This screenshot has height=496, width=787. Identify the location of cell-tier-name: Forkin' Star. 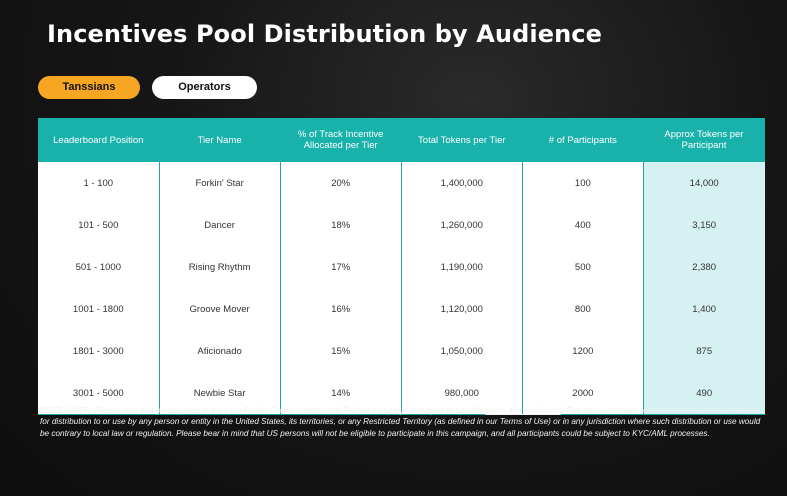
(220, 183).